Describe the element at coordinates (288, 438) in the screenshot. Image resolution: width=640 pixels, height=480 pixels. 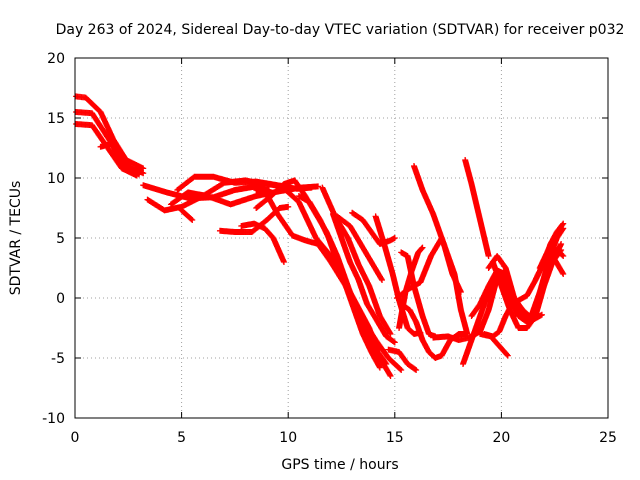
I see `x-tick-label: 10` at that location.